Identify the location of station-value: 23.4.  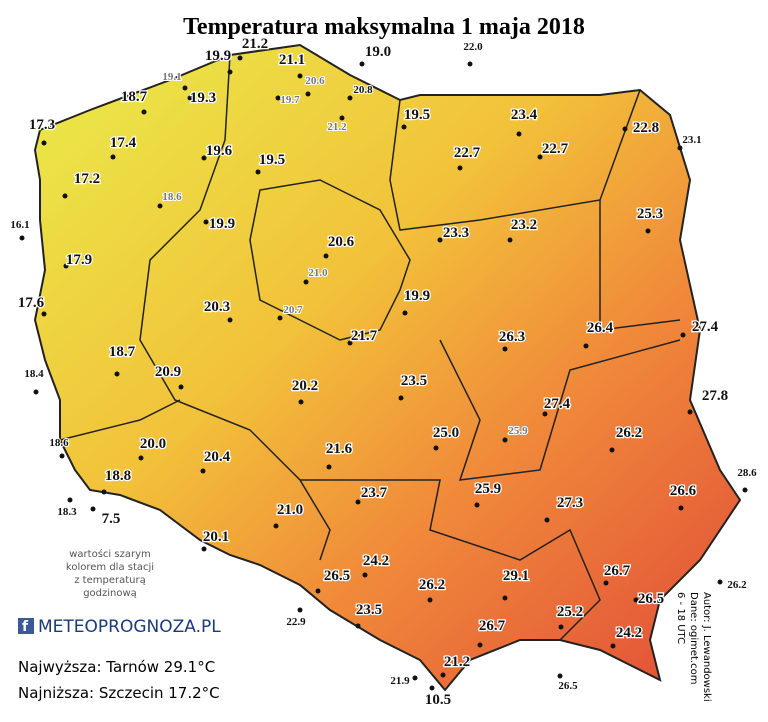
(524, 115).